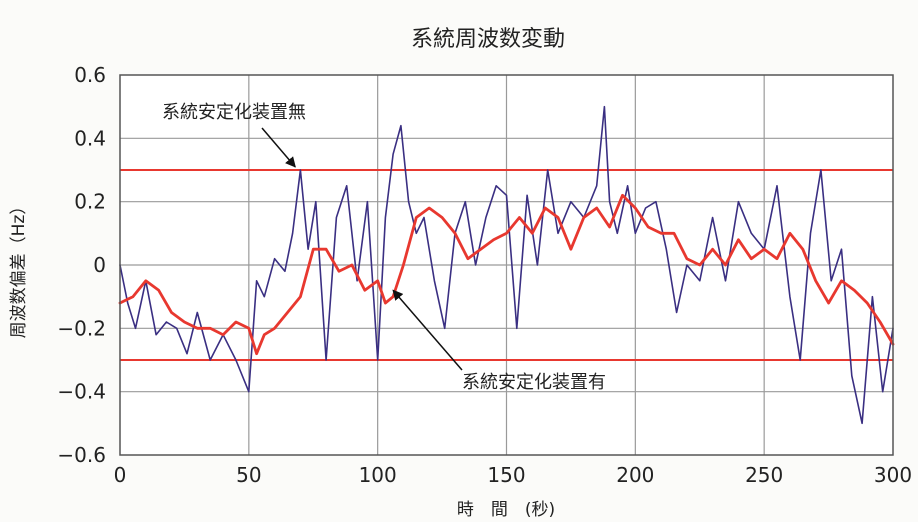 The width and height of the screenshot is (918, 522). What do you see at coordinates (248, 475) in the screenshot?
I see `x-tick-label: 50` at bounding box center [248, 475].